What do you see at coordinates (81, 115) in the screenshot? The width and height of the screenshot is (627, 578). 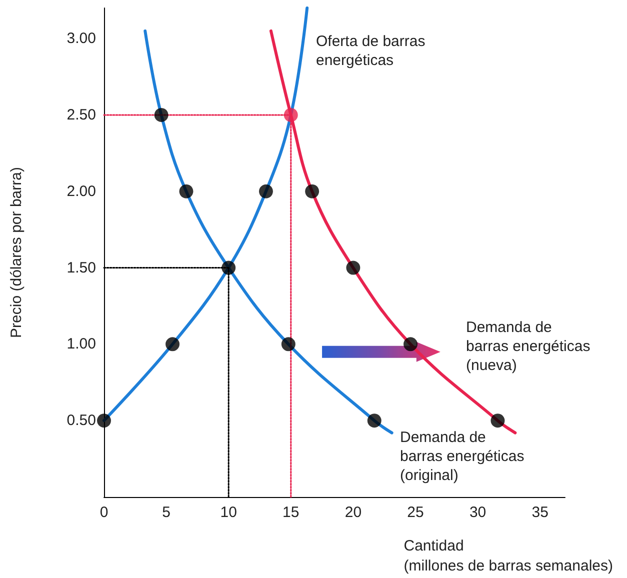 I see `y-tick-label: 2.50` at bounding box center [81, 115].